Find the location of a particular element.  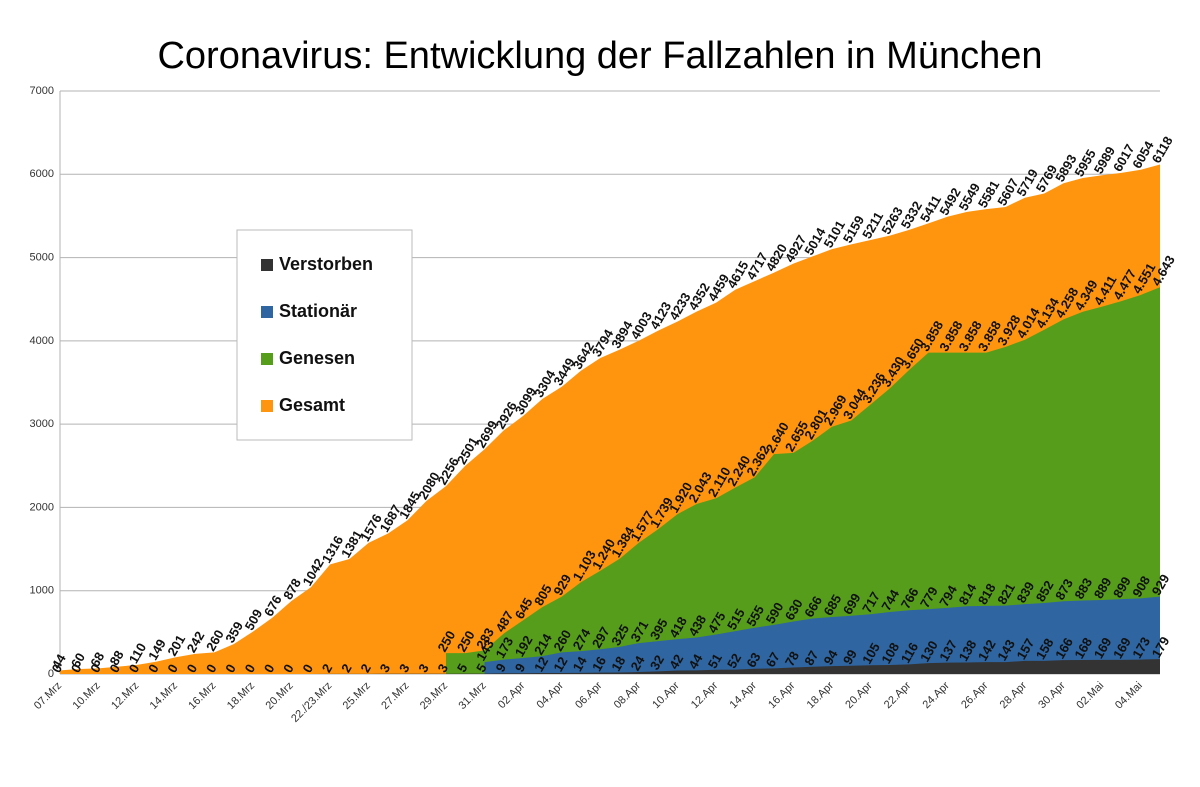

data-label: 63 is located at coordinates (753, 660).